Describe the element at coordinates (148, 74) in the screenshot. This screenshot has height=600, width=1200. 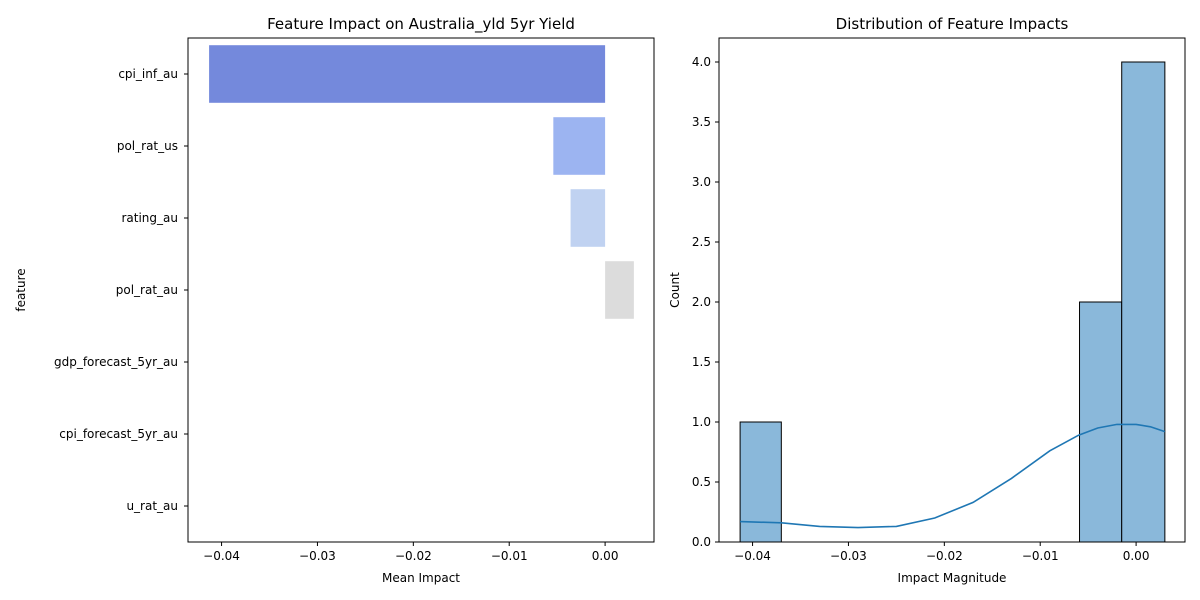
I see `y-tick-label: cpi_inf_au` at that location.